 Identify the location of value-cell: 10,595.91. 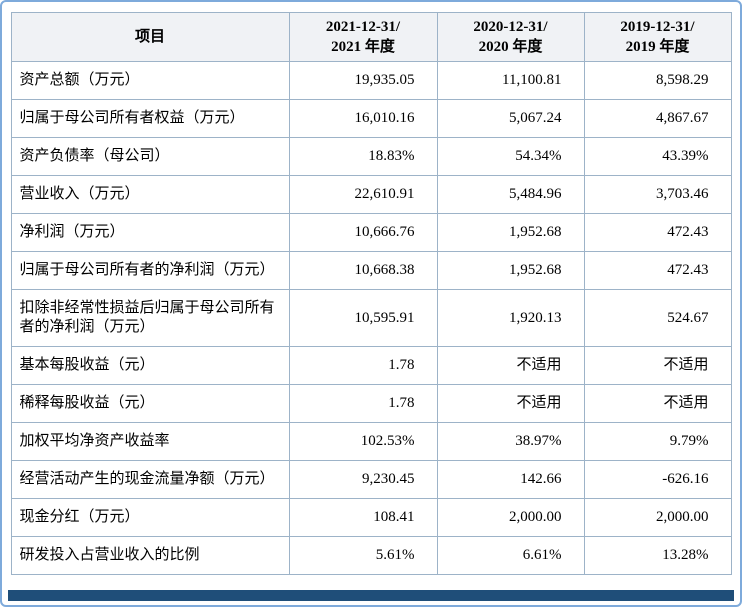
(363, 318).